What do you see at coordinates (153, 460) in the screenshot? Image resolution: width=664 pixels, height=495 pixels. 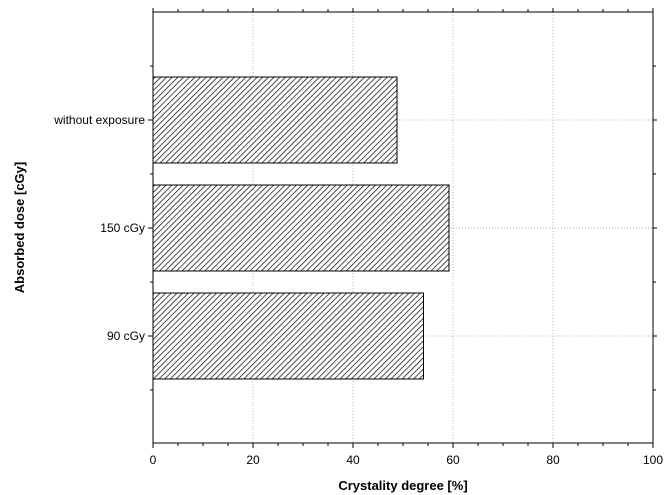 I see `x-tick-label: 0` at bounding box center [153, 460].